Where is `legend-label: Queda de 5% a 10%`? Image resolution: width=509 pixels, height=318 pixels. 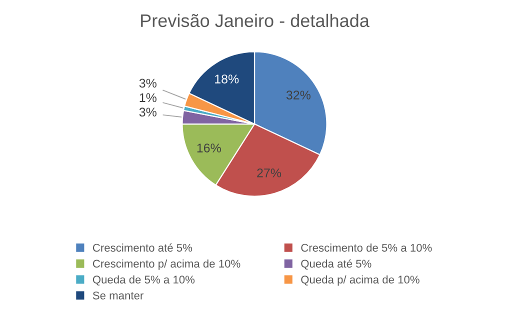
legend-label: Queda de 5% a 10% is located at coordinates (143, 280).